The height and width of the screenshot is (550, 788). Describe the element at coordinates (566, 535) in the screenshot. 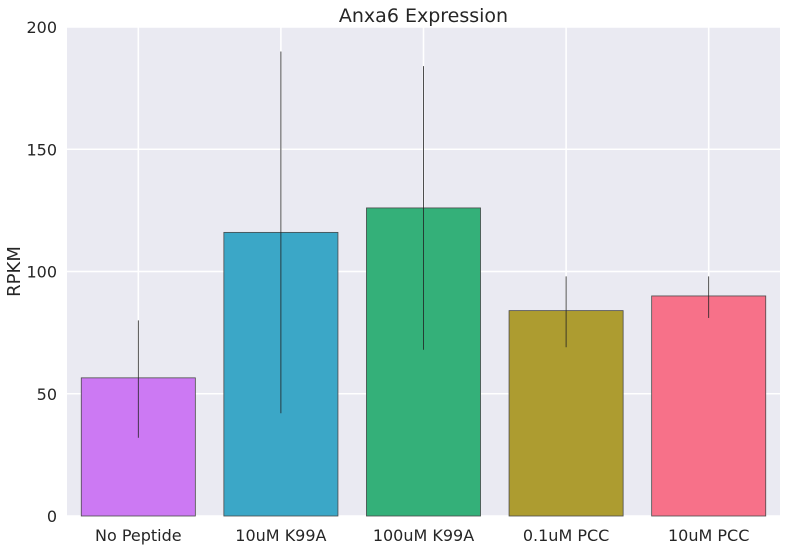

I see `x-tick-label: 0.1uM PCC` at that location.